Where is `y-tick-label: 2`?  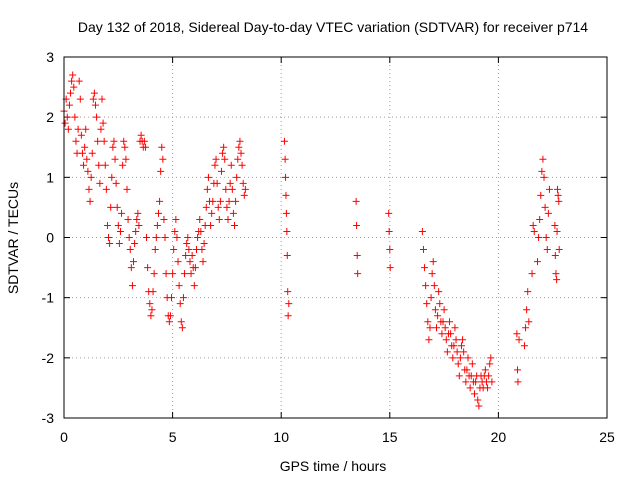 y-tick-label: 2 is located at coordinates (50, 117).